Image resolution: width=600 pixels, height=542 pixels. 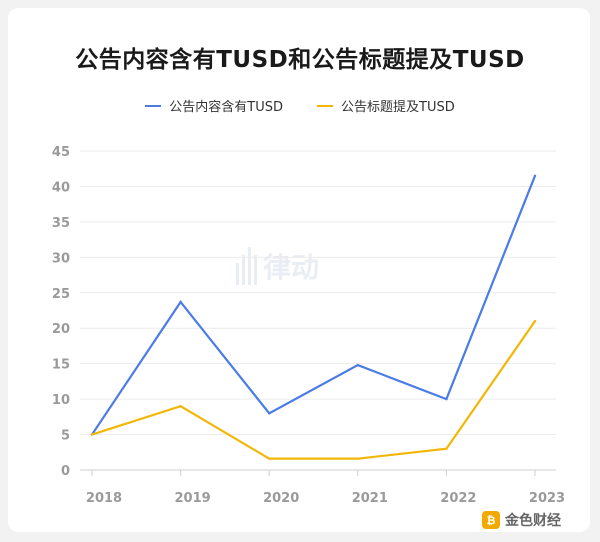 I want to click on watermark: 律动, so click(x=277, y=266).